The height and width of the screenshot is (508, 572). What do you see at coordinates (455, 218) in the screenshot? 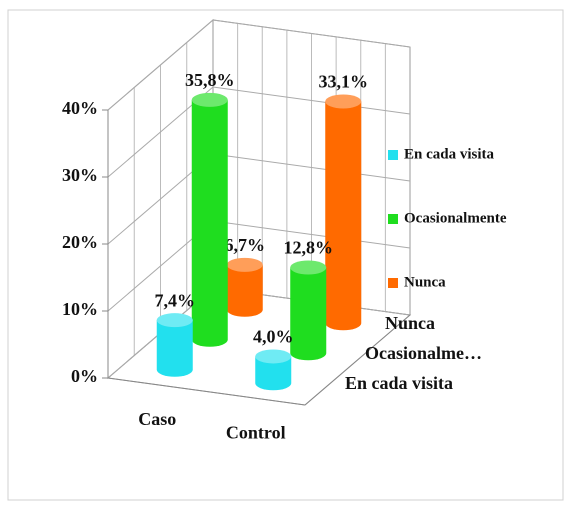
I see `legend-label: Ocasionalmente` at bounding box center [455, 218].